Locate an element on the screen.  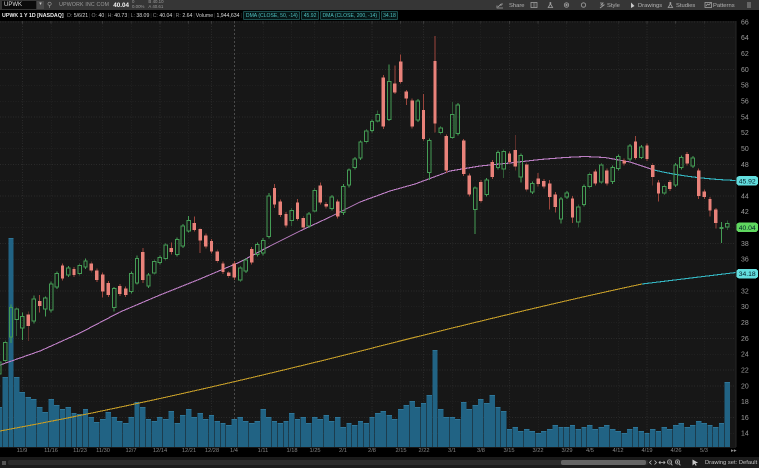
svg-text: 38 is located at coordinates (745, 244).